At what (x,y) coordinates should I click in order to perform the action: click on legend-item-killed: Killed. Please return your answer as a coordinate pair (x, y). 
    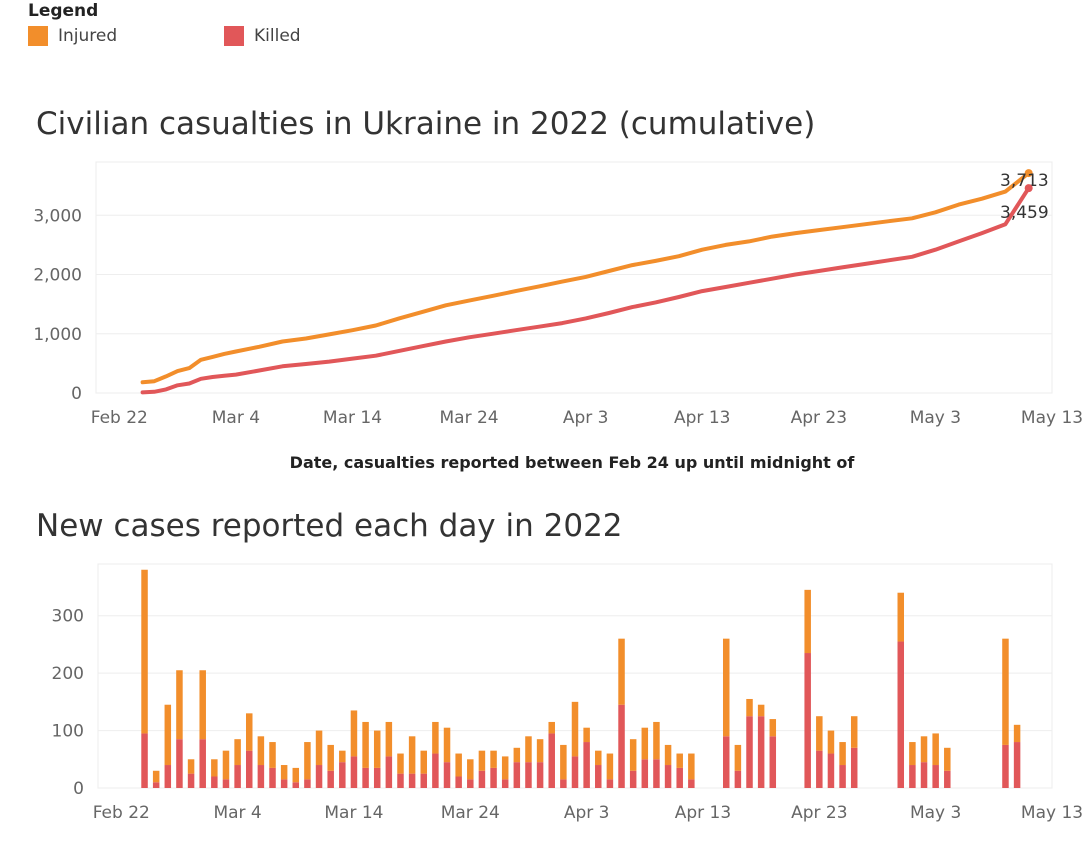
    Looking at the image, I should click on (262, 36).